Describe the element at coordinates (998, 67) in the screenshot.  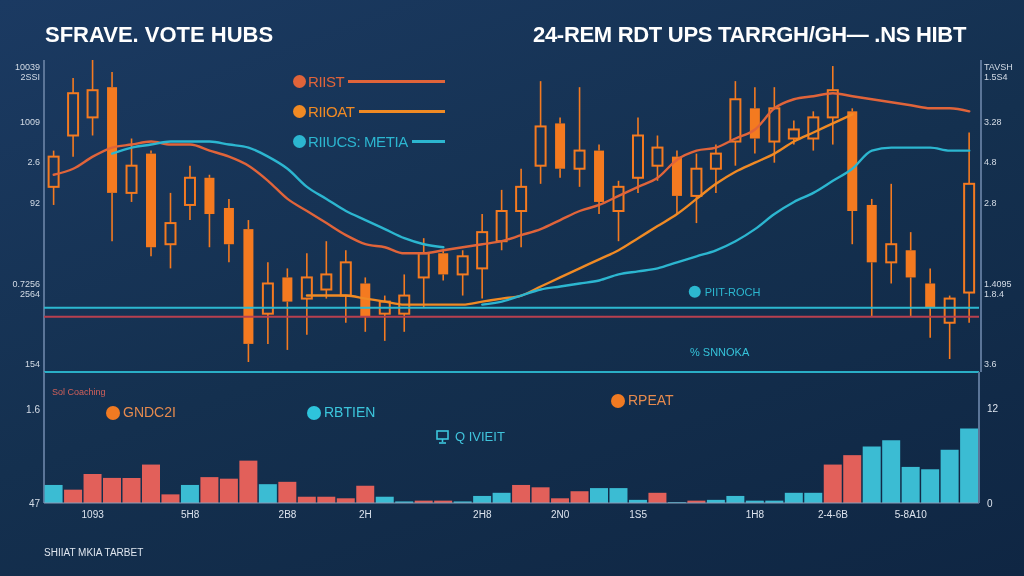
I see `text: TAVSH` at that location.